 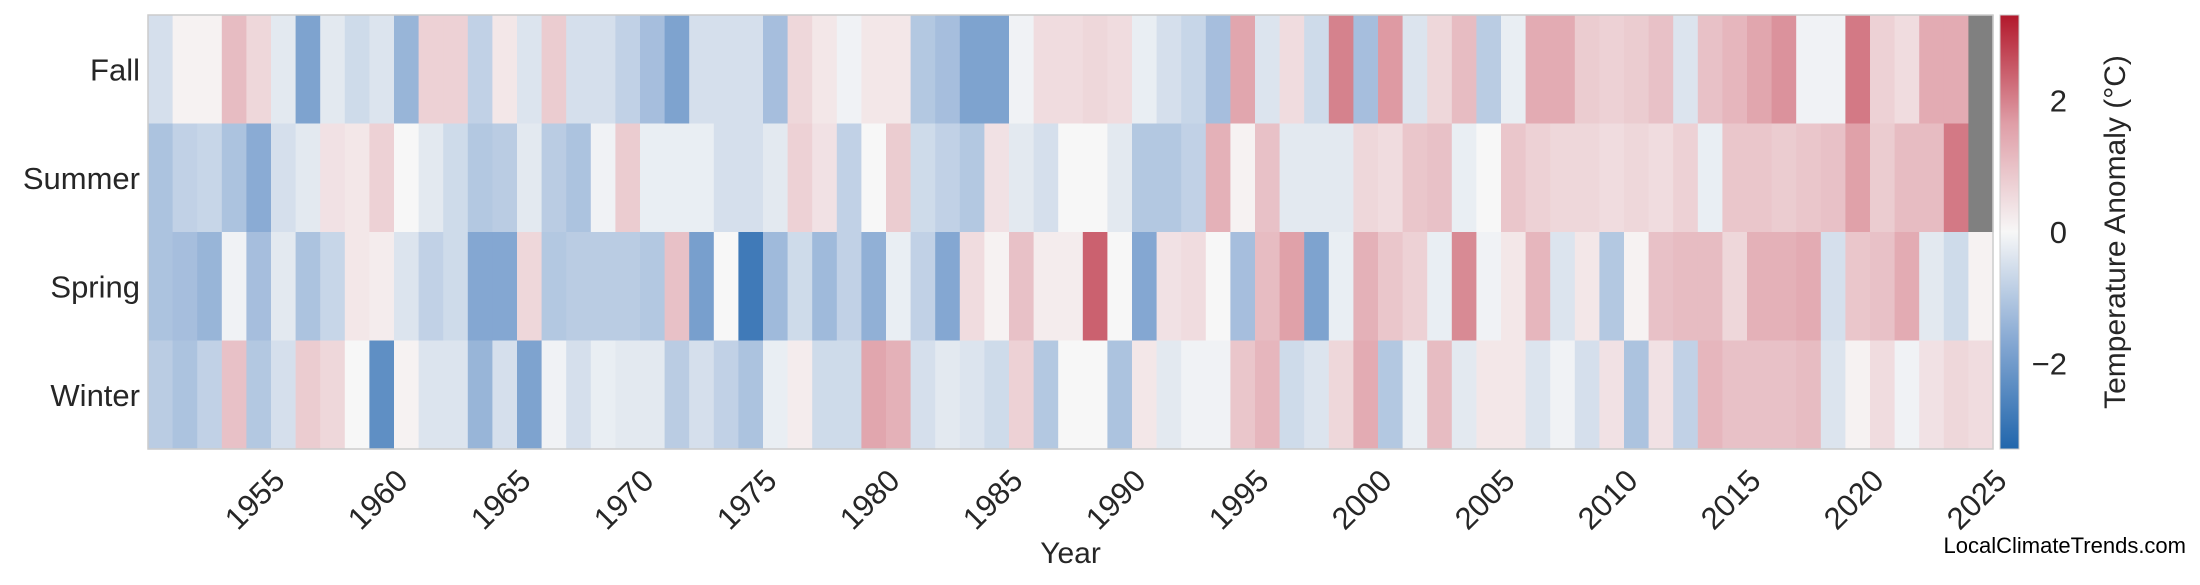 What do you see at coordinates (1362, 500) in the screenshot?
I see `x-tick-label: 2000` at bounding box center [1362, 500].